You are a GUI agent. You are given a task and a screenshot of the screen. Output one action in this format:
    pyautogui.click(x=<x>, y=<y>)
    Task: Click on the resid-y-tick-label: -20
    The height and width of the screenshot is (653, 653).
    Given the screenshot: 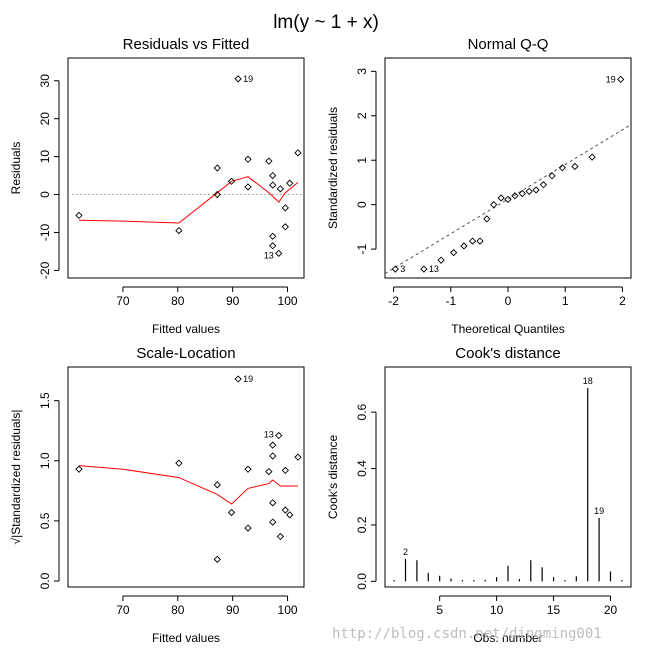 What is the action you would take?
    pyautogui.click(x=45, y=270)
    